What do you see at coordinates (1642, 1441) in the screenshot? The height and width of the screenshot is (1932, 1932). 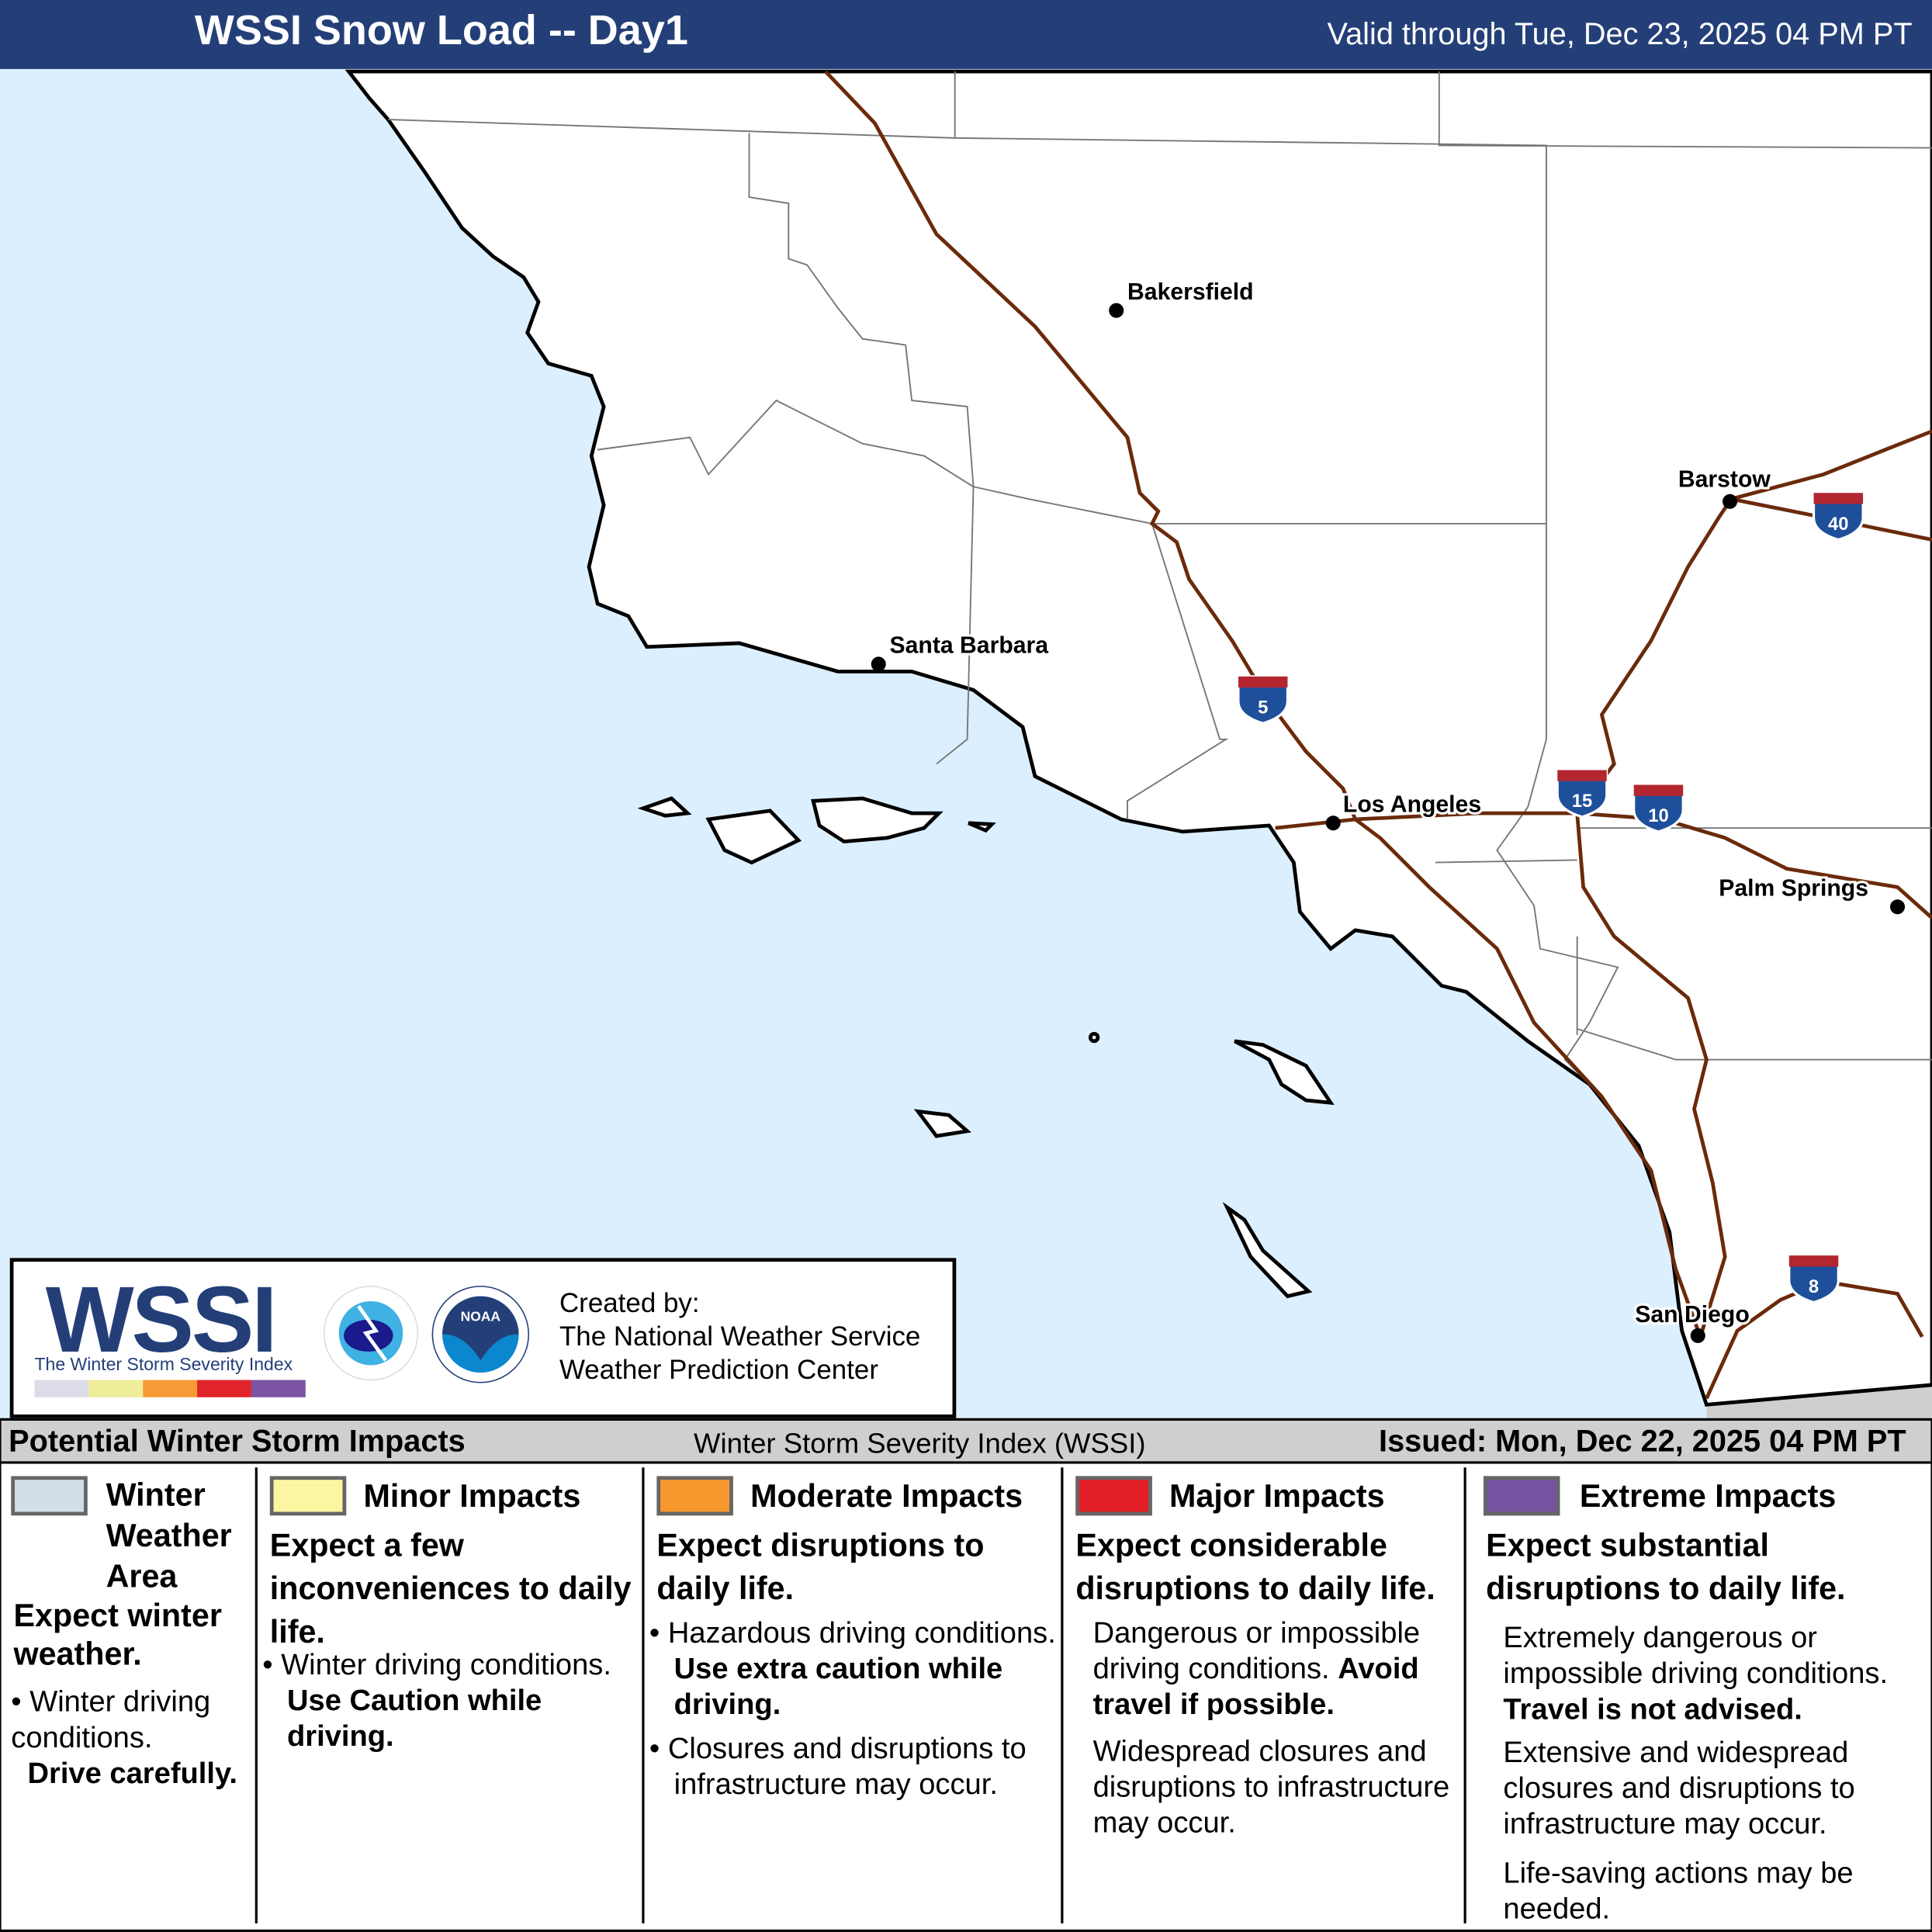 I see `issued-time: Issued: Mon, Dec 22, 2025 04 PM PT` at bounding box center [1642, 1441].